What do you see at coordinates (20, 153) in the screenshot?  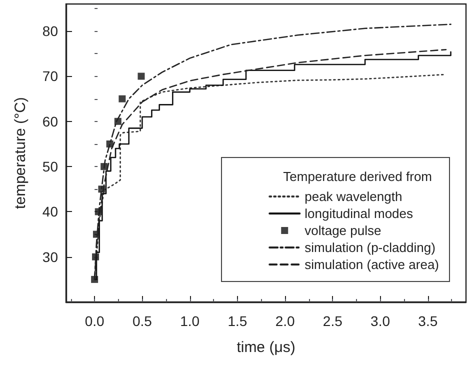 I see `y-axis-title: temperature (°C)` at bounding box center [20, 153].